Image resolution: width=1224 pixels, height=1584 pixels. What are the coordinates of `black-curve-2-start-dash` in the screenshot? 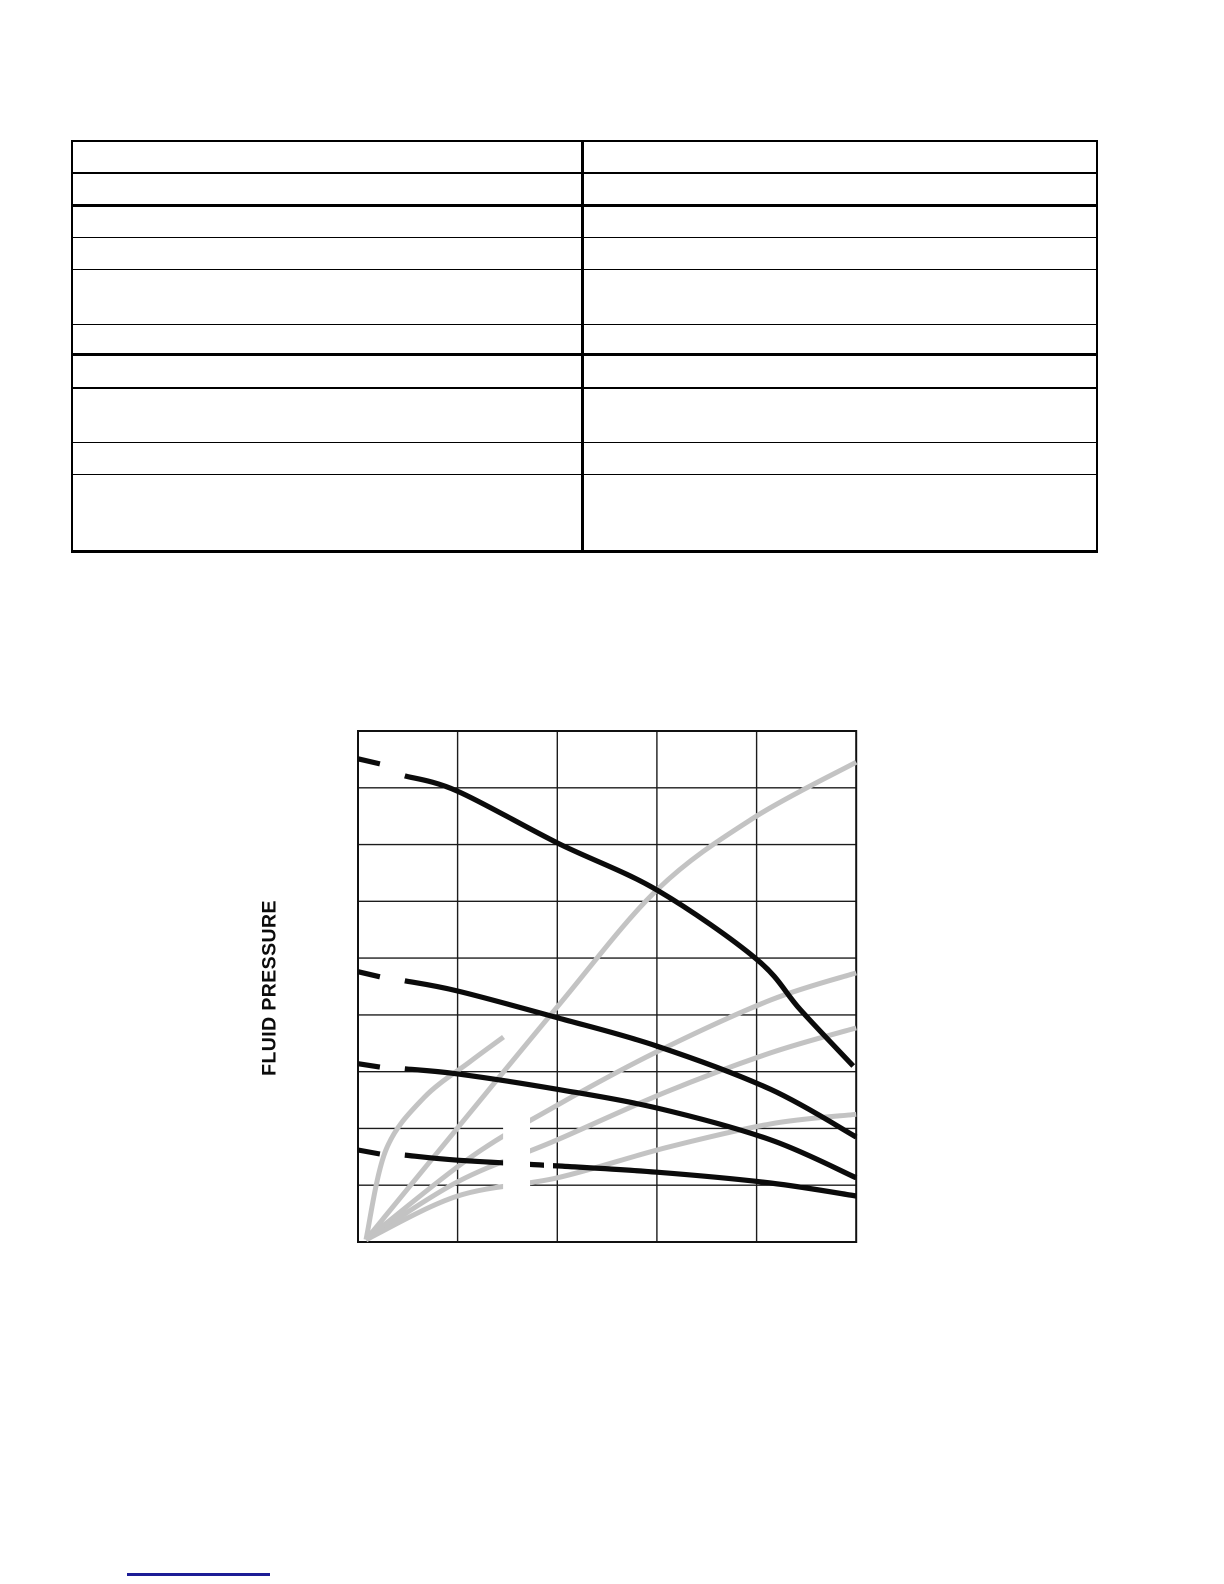 It's located at (369, 974).